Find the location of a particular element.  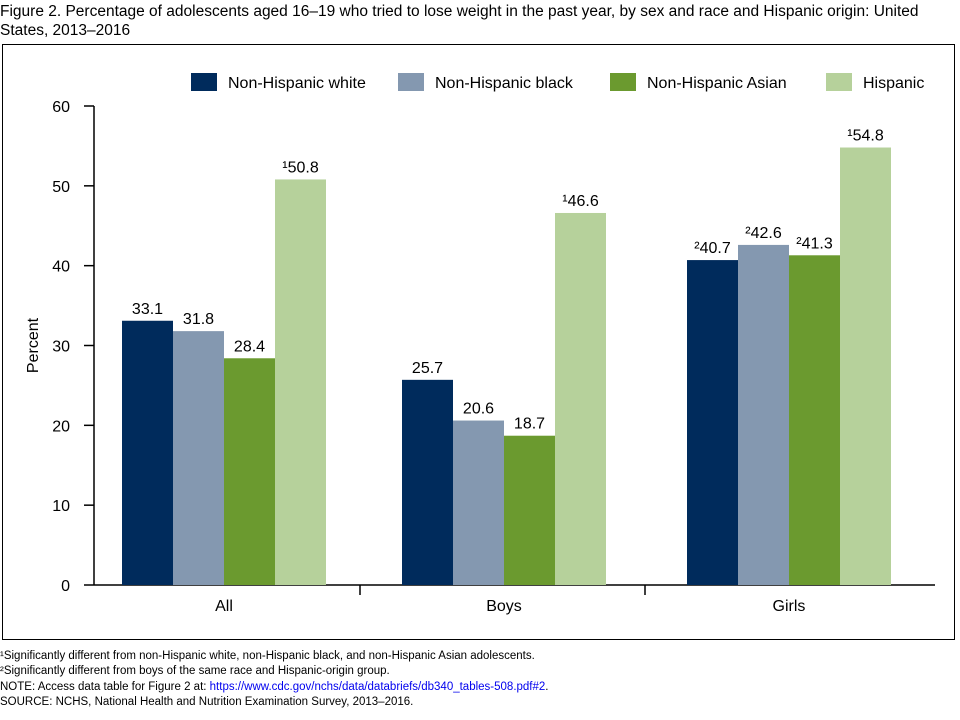

note-prefix: NOTE: Access data table for Figure 2 at: is located at coordinates (105, 686).